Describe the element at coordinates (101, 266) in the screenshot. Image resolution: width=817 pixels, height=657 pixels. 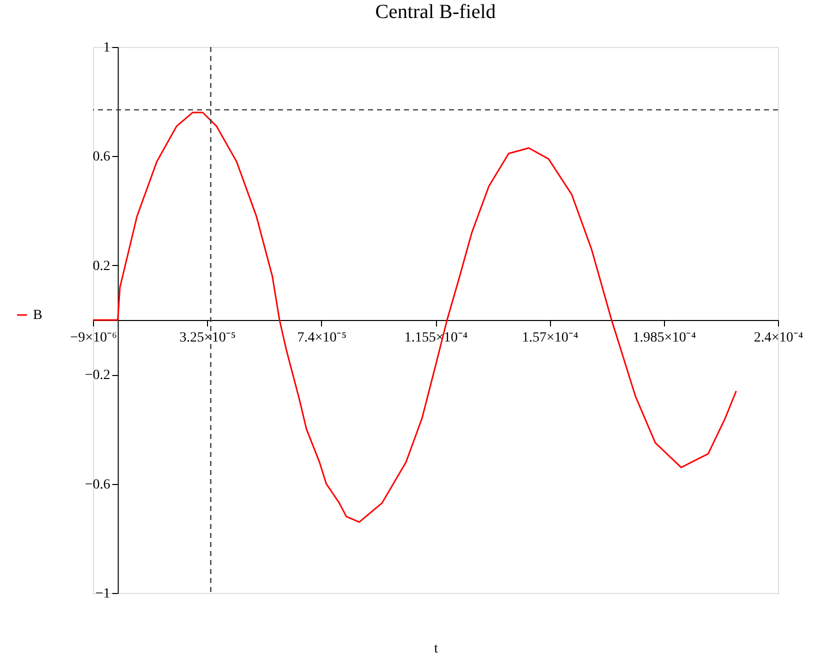
I see `y-tick-label: 0.2` at that location.